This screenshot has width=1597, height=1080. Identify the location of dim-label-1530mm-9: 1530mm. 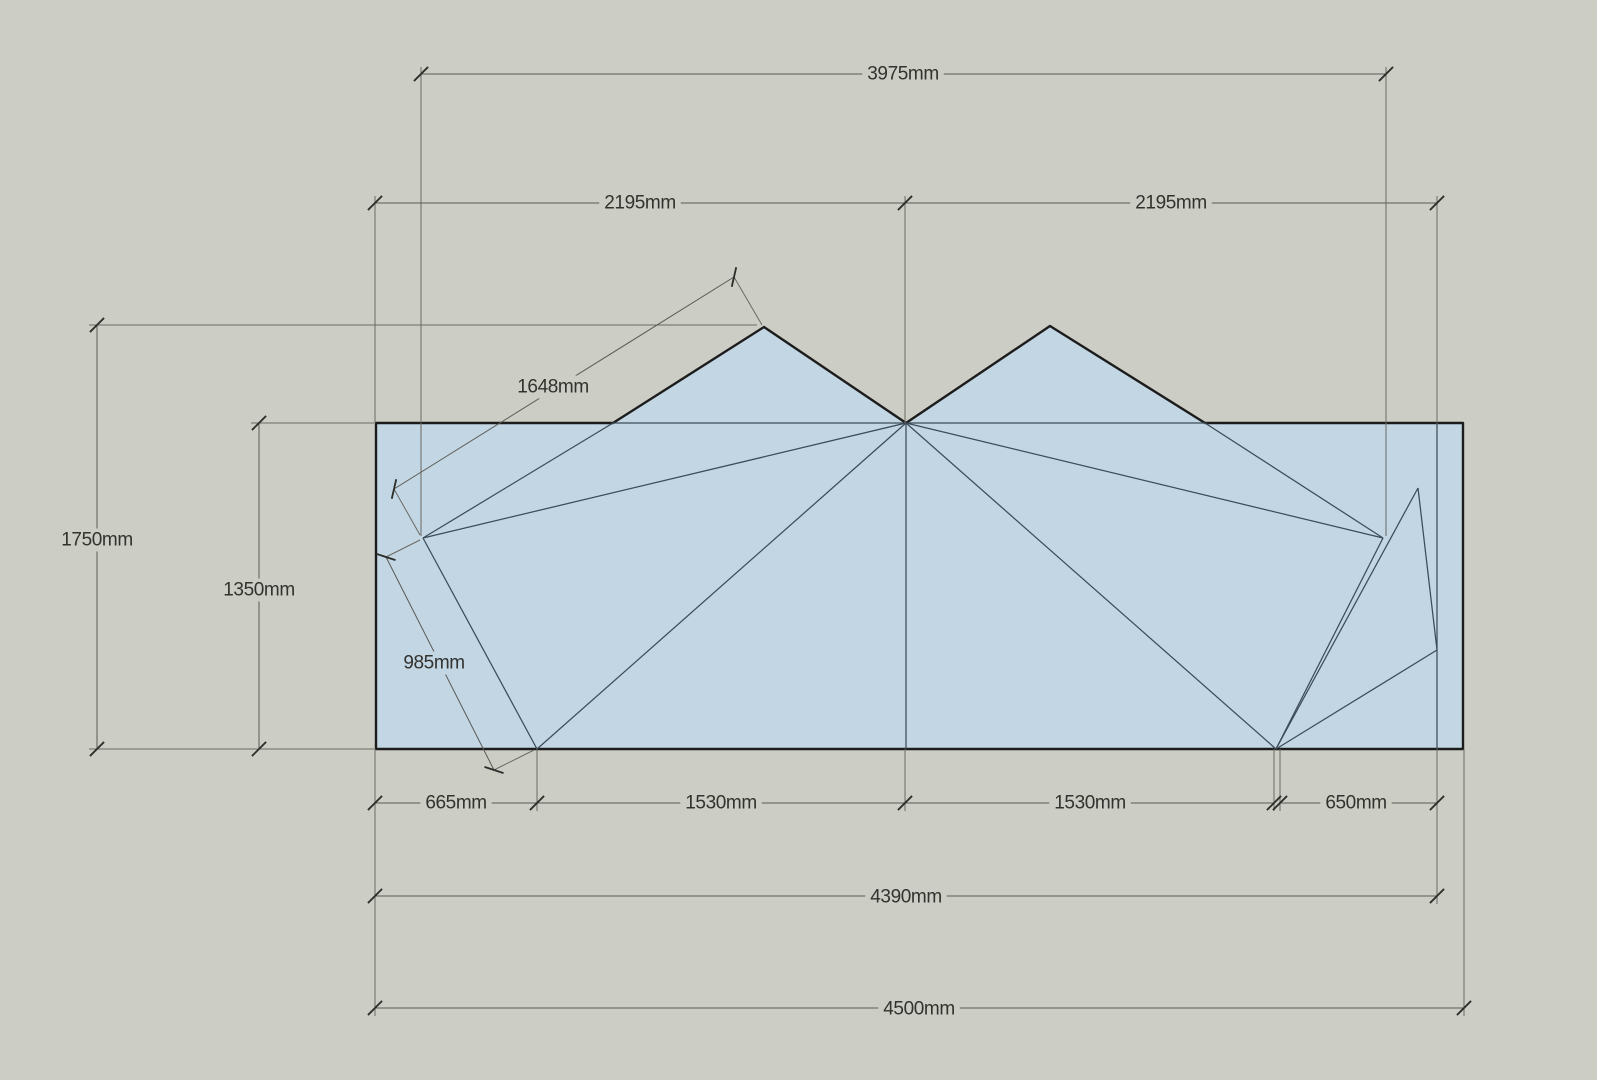
(1090, 803).